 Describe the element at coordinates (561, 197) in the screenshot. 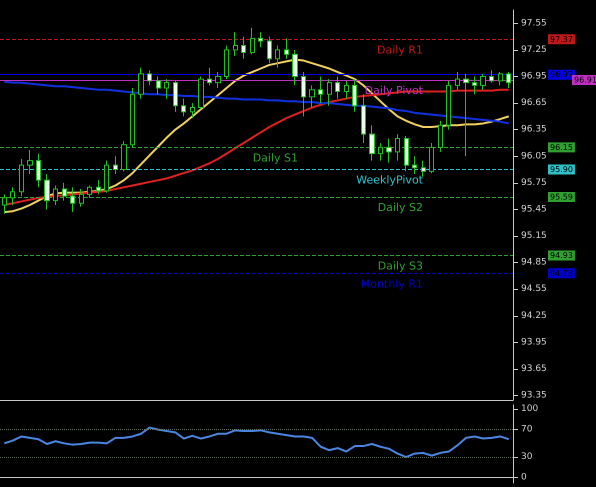

I see `text: 95.59` at that location.